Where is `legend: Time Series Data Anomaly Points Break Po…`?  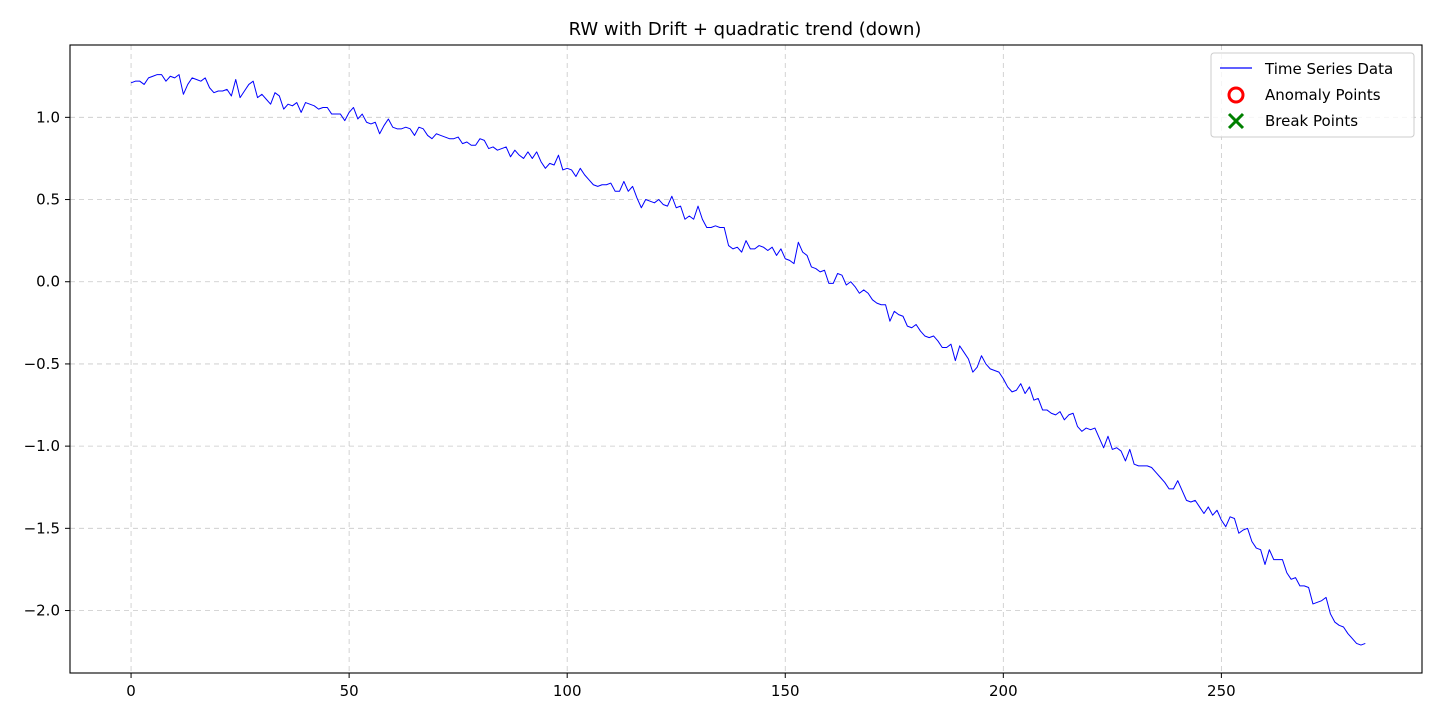
legend: Time Series Data Anomaly Points Break Po… is located at coordinates (1312, 95).